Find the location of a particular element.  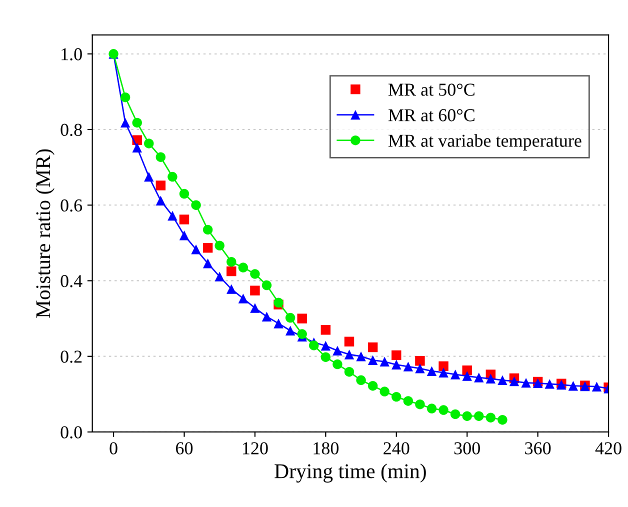

x-tick-label: 120 is located at coordinates (255, 448).